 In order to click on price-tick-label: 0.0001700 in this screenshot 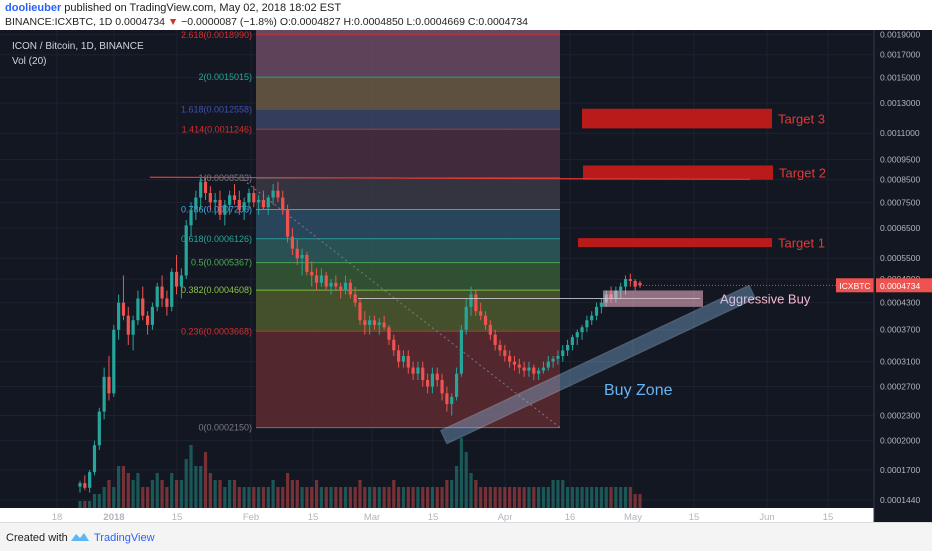, I will do `click(900, 470)`.